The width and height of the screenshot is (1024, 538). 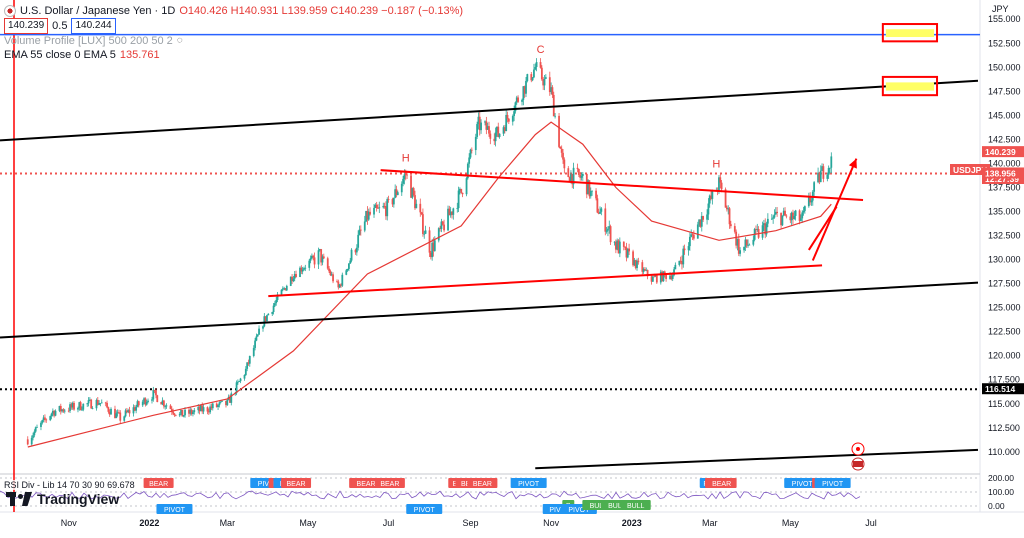 I want to click on sell-price-button: 140.239, so click(x=26, y=26).